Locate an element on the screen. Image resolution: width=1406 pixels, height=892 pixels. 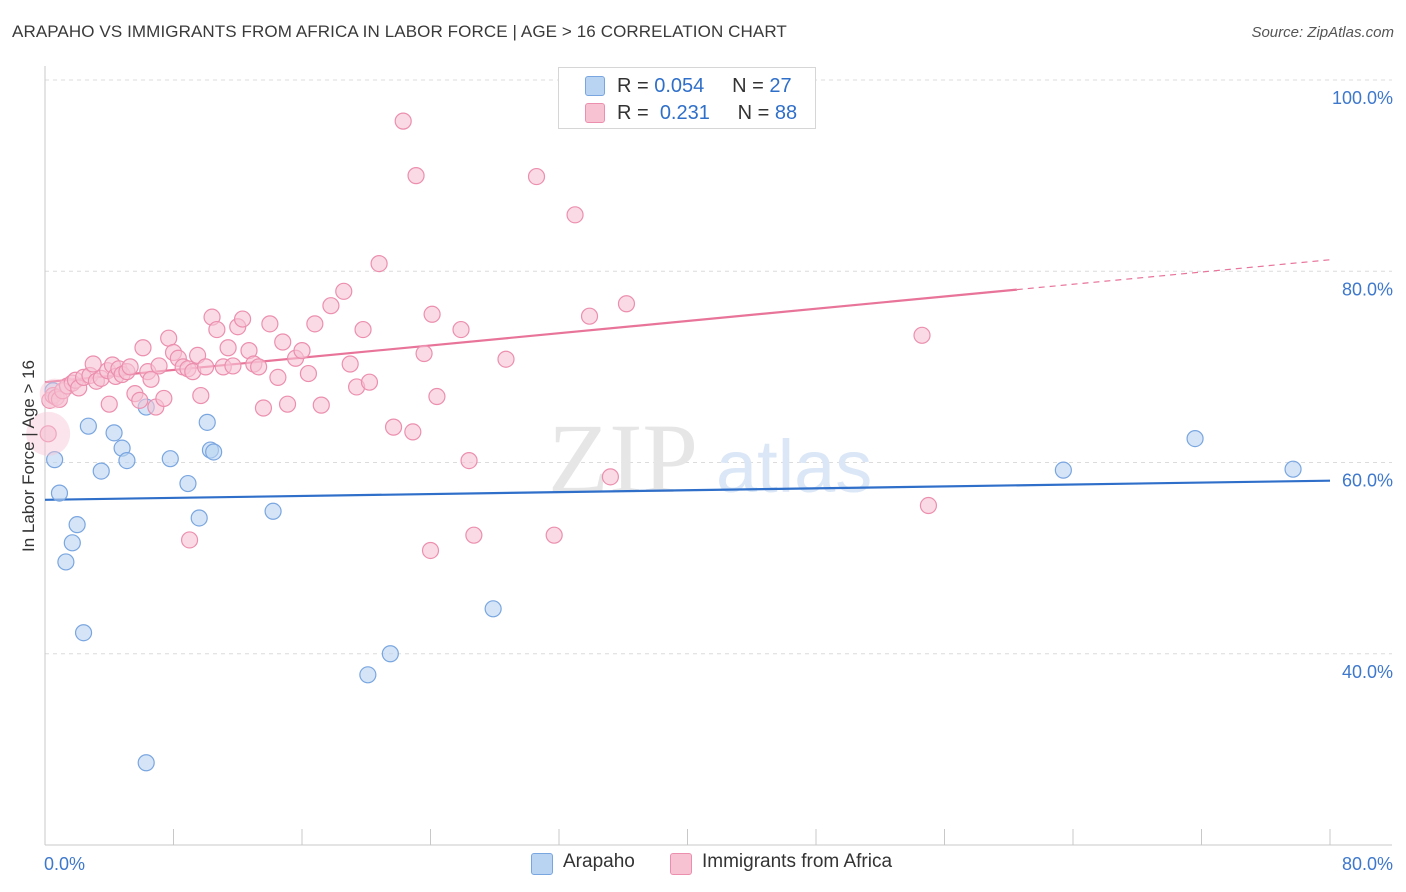
r-value: 0.231 is located at coordinates (684, 112).